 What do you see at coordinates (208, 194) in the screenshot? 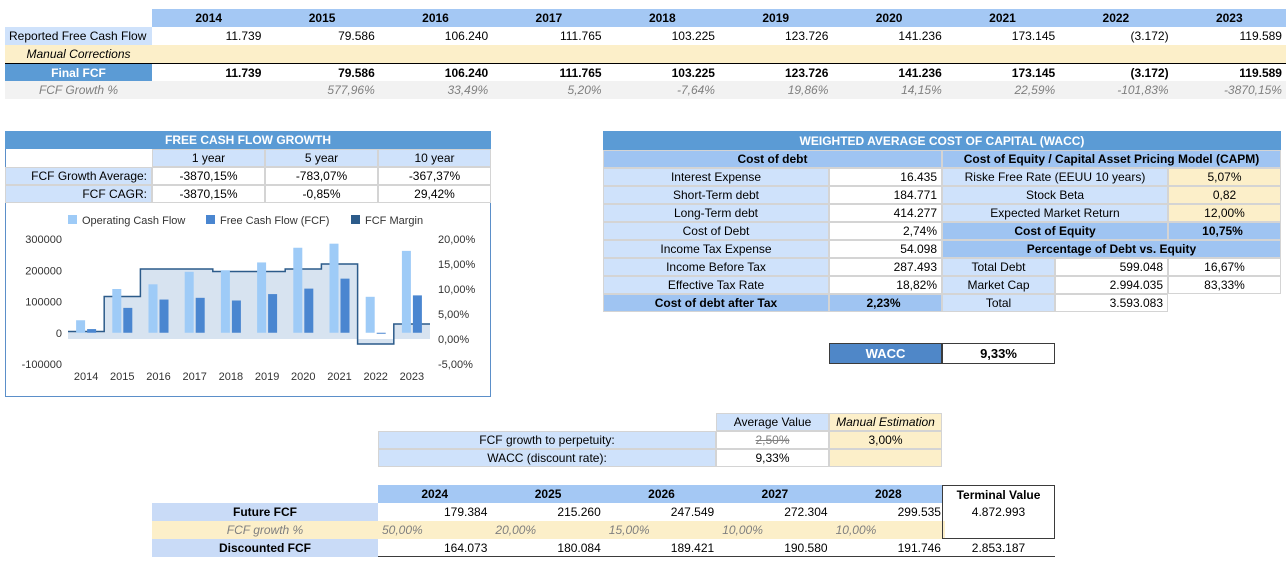
I see `cagr-1y: -3870,15%` at bounding box center [208, 194].